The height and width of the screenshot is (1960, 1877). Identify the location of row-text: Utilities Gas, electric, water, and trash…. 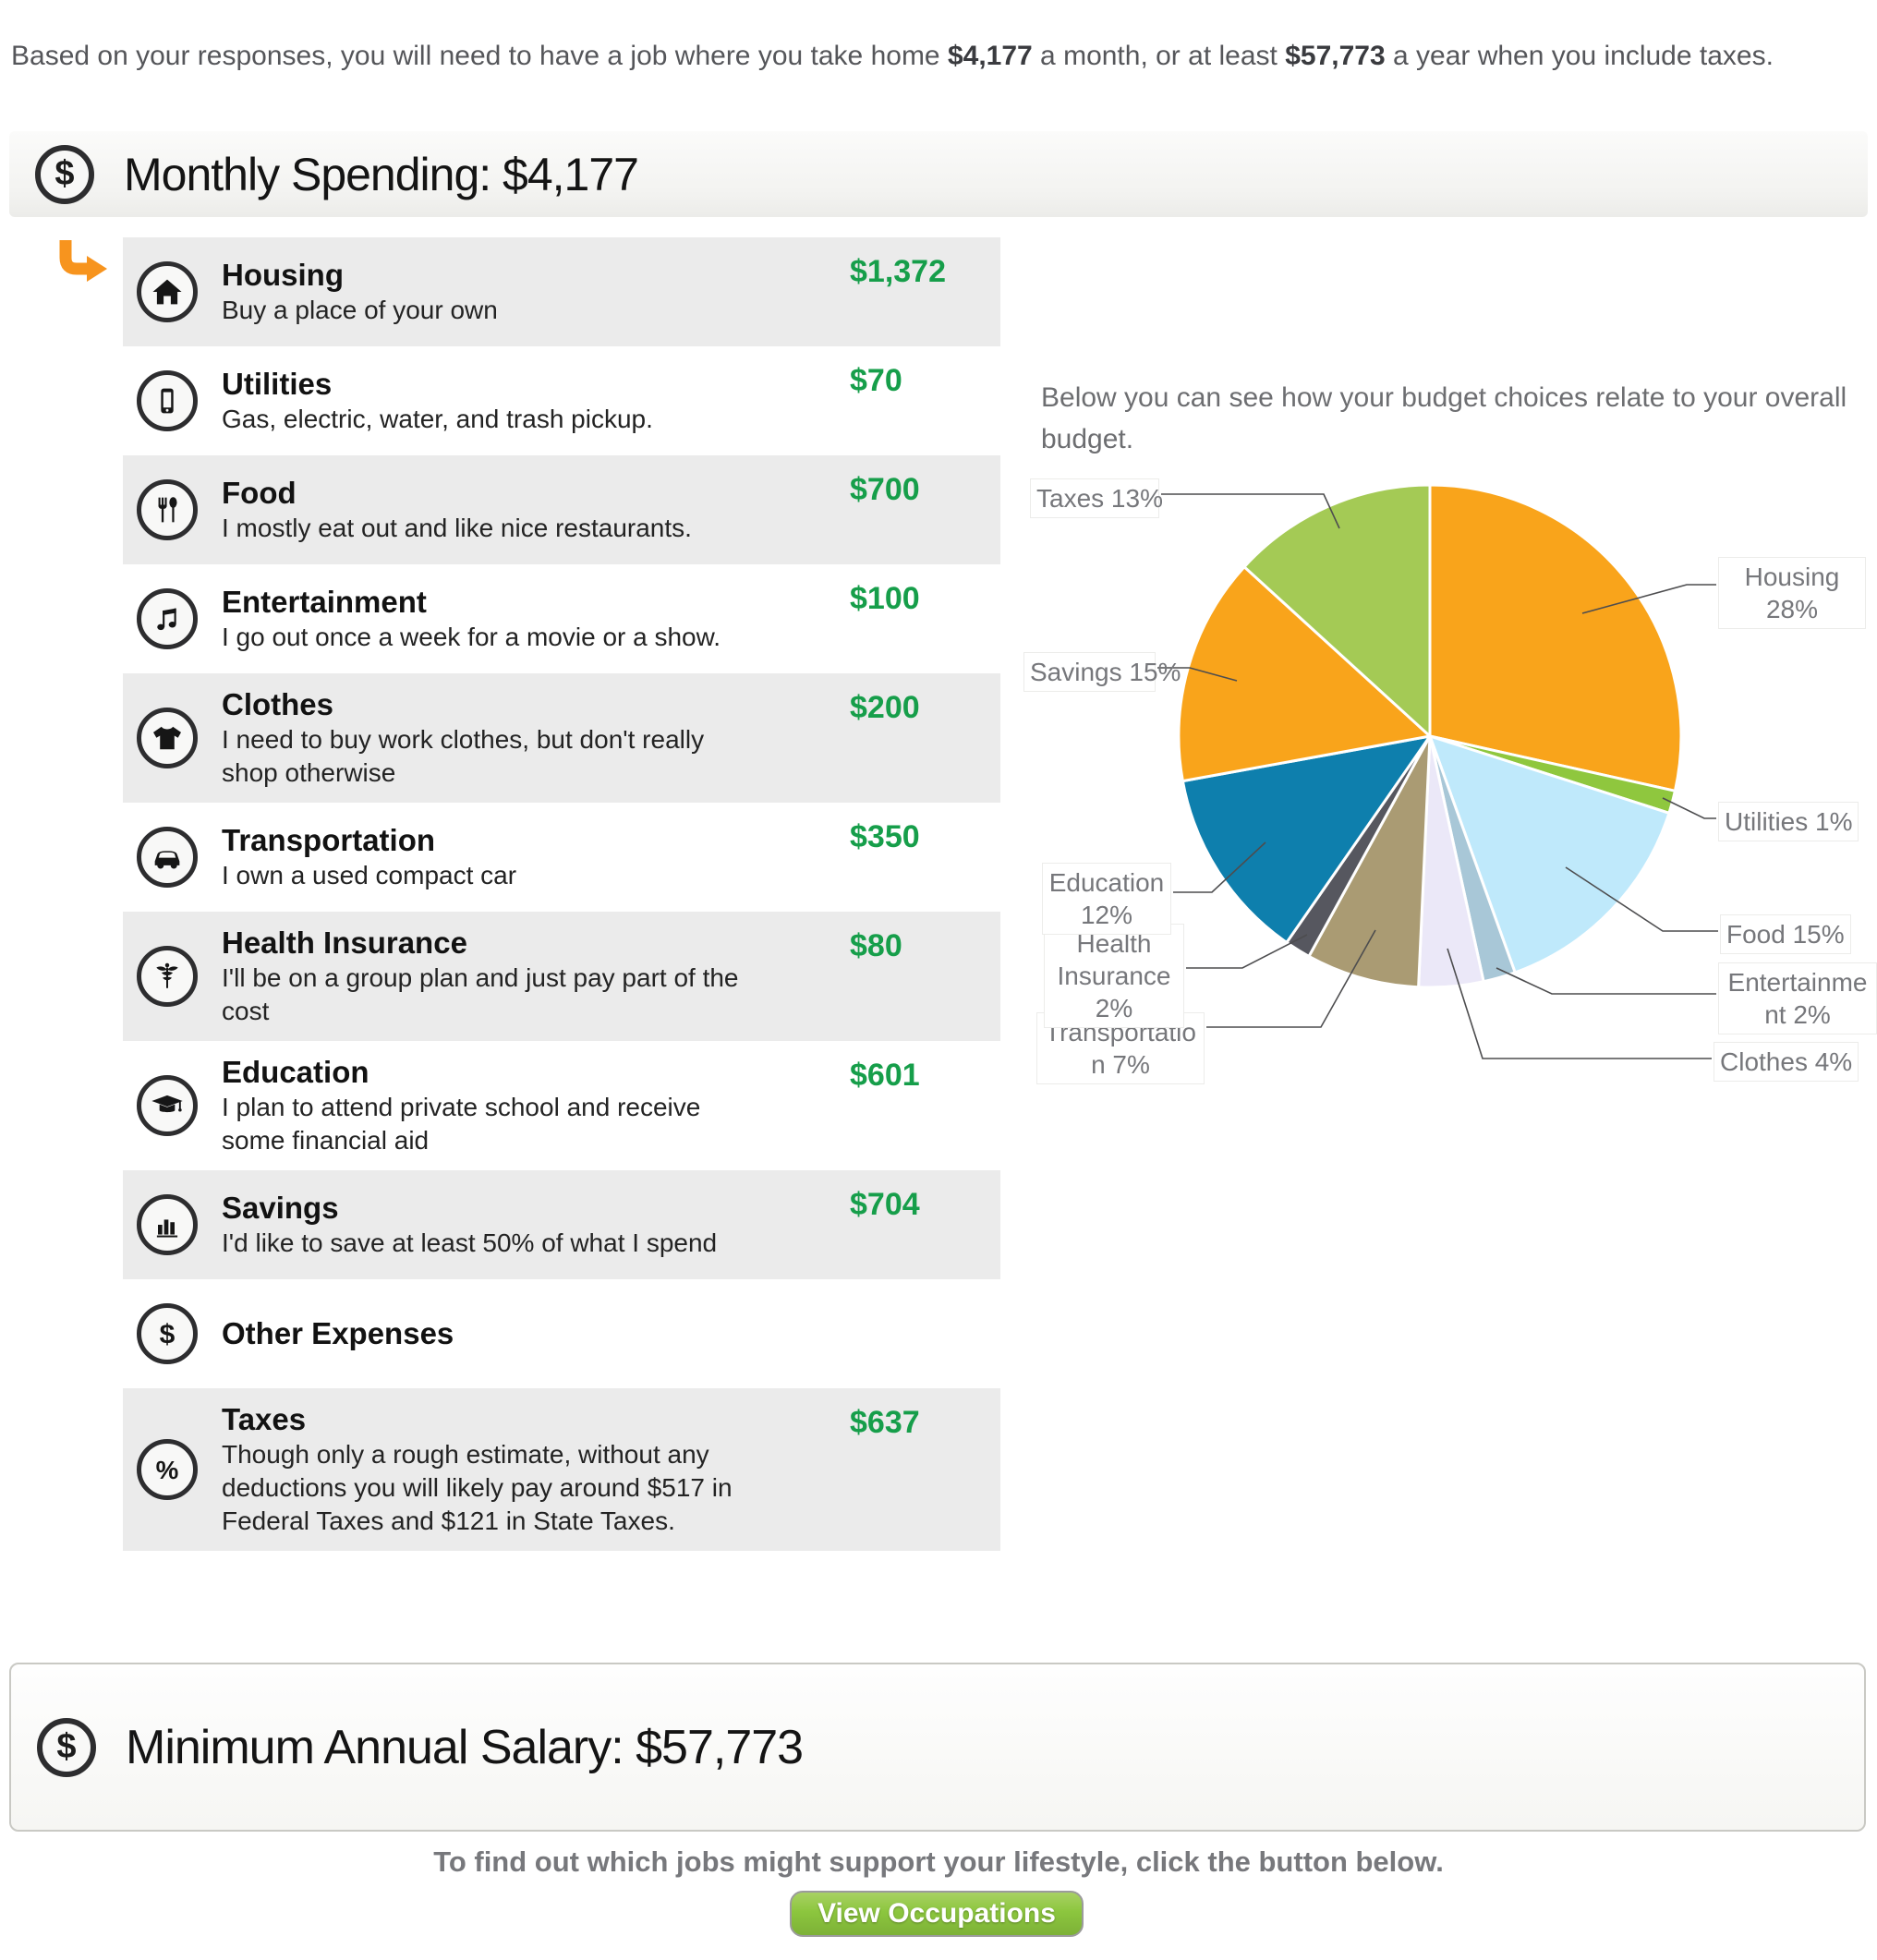
(483, 401).